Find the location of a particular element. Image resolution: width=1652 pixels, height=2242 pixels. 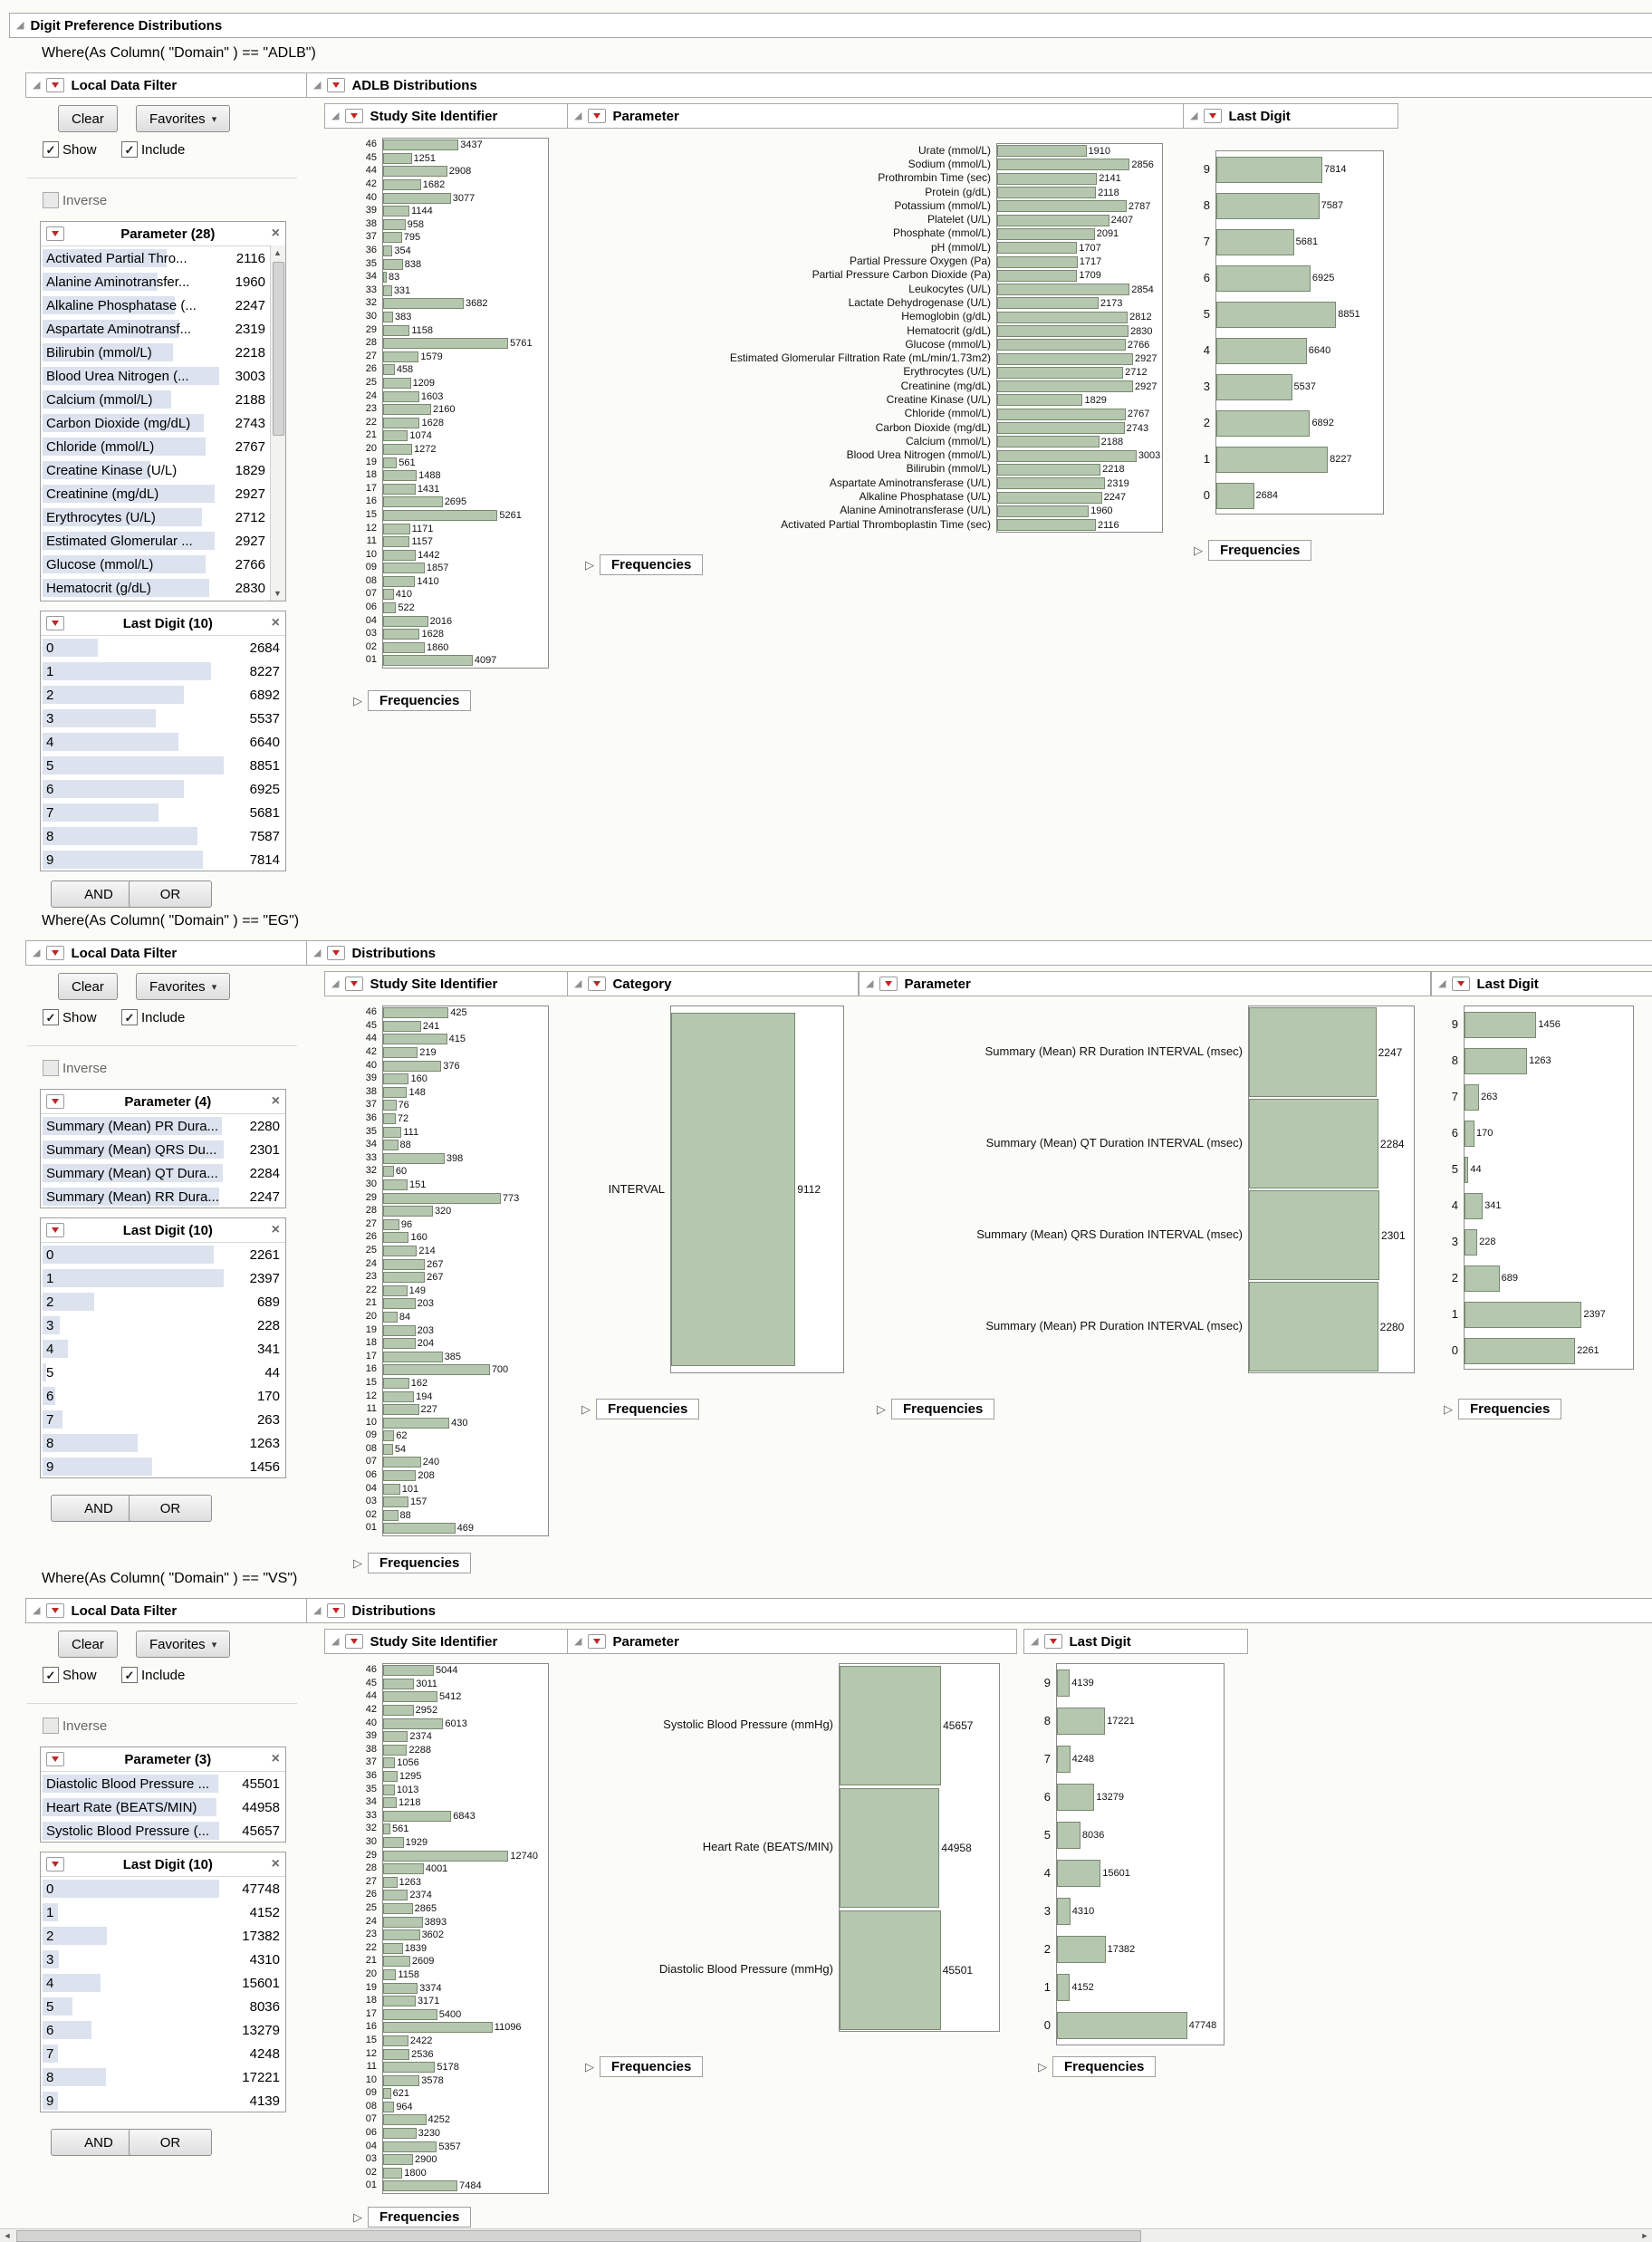

filter-level-row: 1 8227 is located at coordinates (163, 671).